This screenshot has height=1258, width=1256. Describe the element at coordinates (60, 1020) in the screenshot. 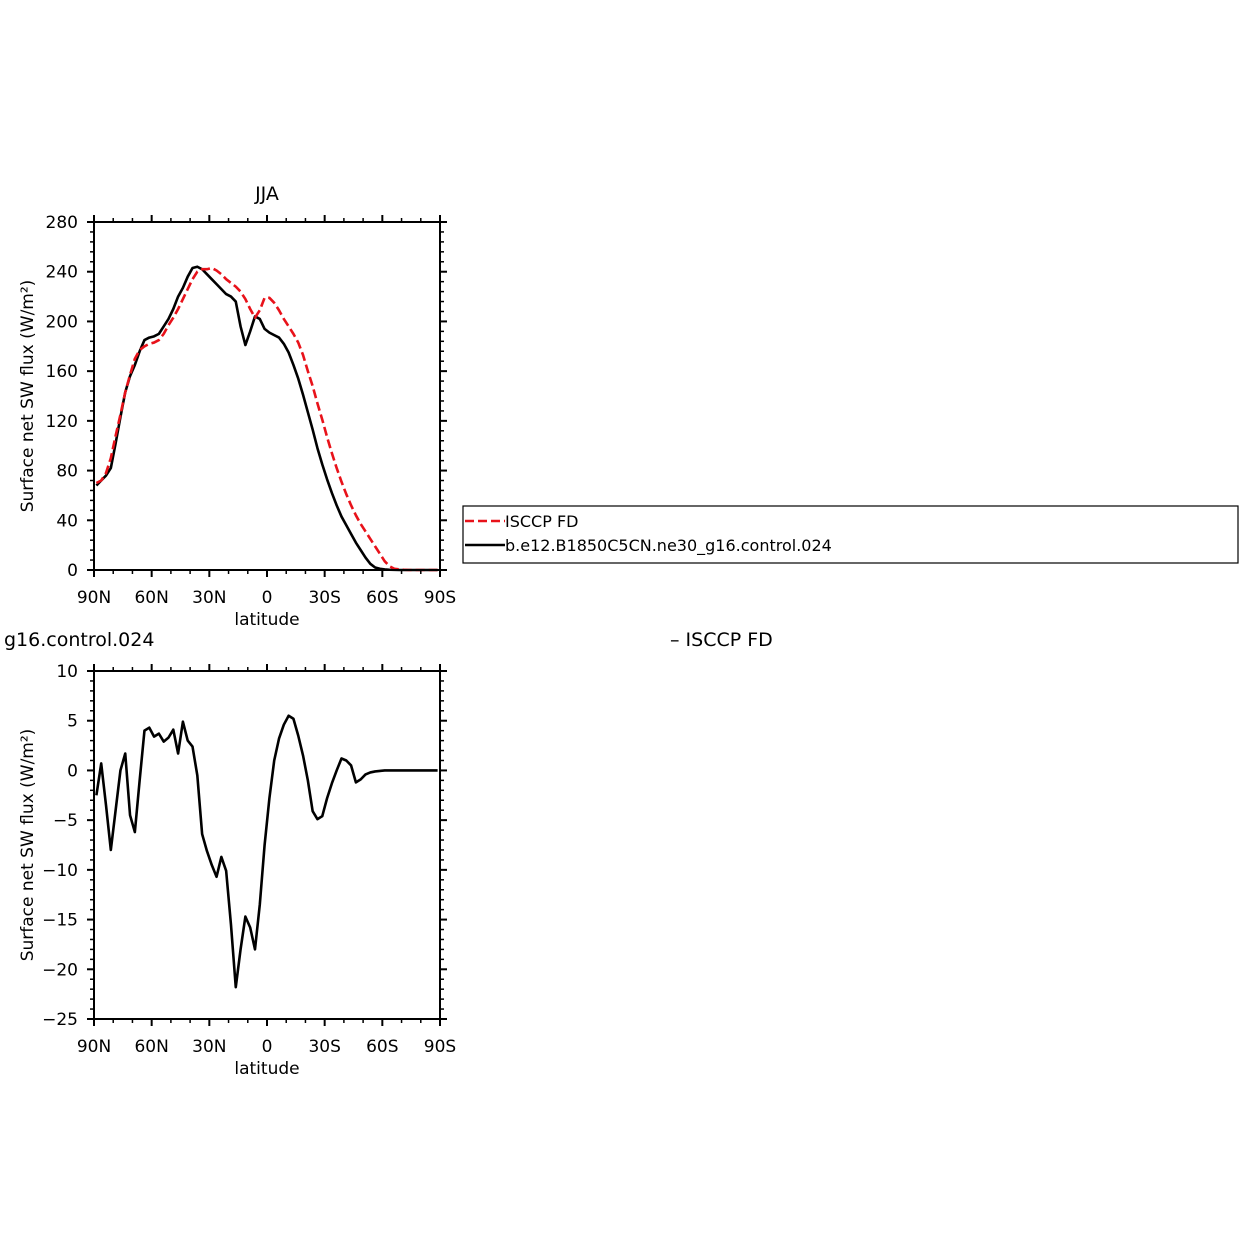

I see `bottom-ytick-label: −25` at that location.